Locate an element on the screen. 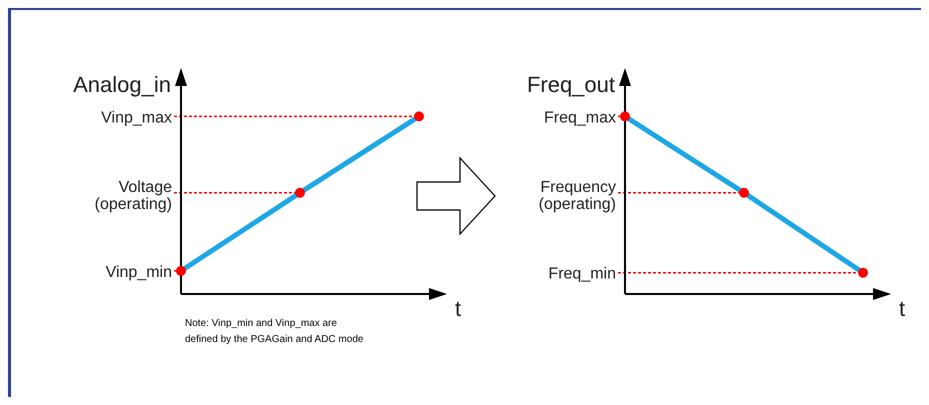 This screenshot has height=405, width=929. text: Note: Vinp_min and Vinp_max are defined by the PGAGain and ADC mode is located at coordinates (274, 332).